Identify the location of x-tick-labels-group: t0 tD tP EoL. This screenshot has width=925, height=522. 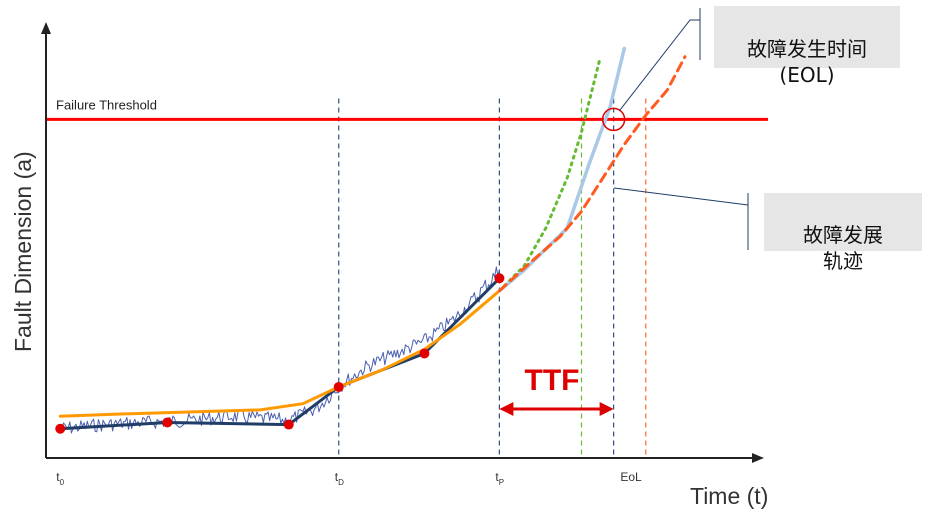
(349, 478).